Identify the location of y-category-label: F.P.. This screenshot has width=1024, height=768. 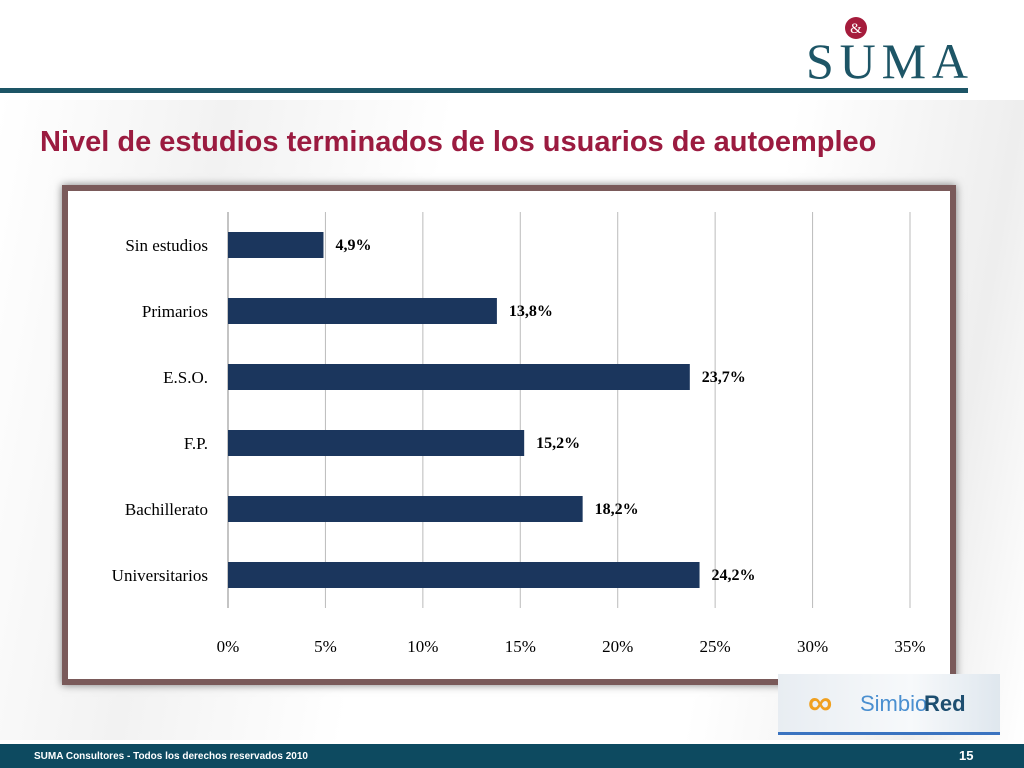
(196, 443).